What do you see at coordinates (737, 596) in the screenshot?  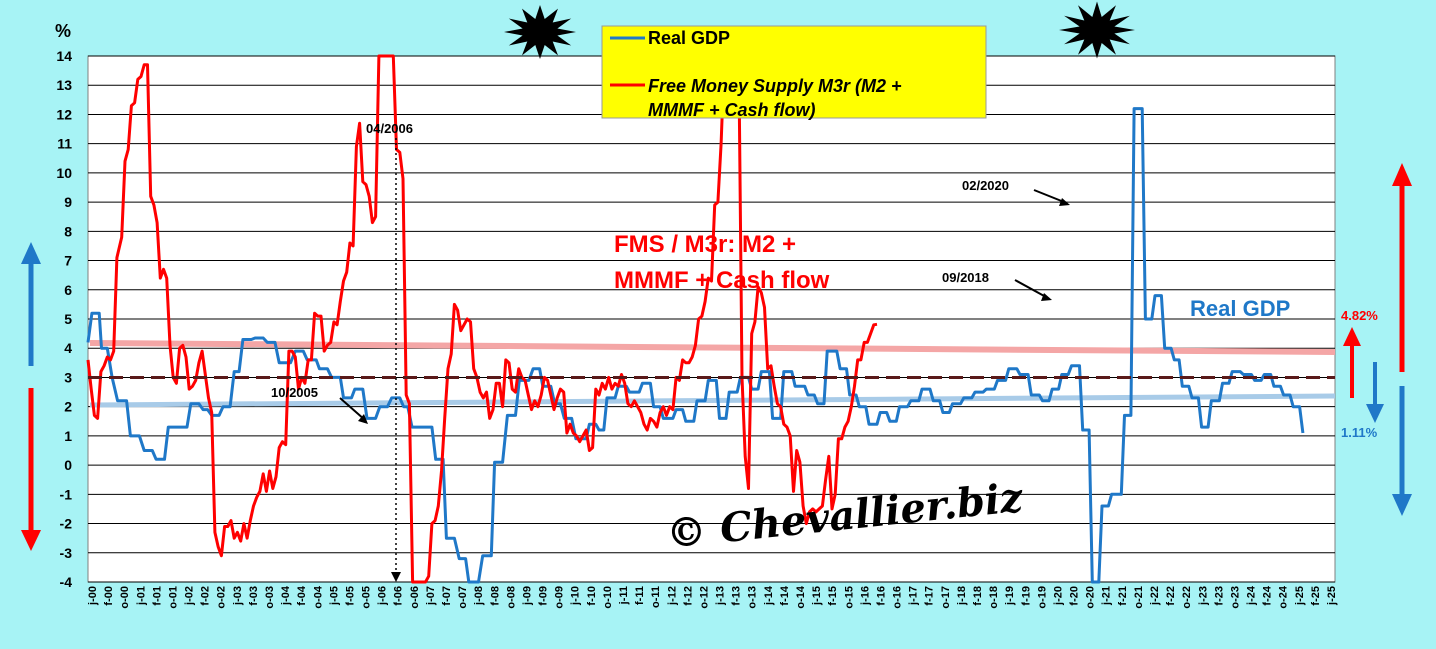 I see `x-tick-label: f-13` at bounding box center [737, 596].